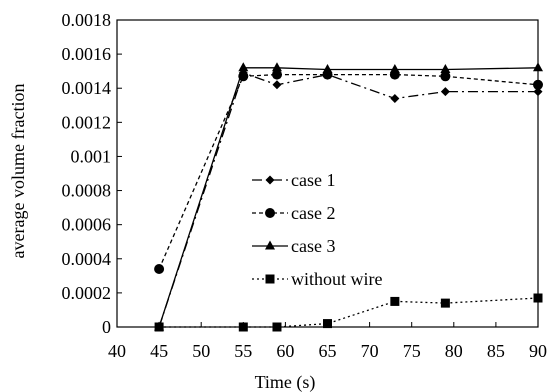 The height and width of the screenshot is (392, 547). What do you see at coordinates (285, 382) in the screenshot?
I see `x-axis-title: Time (s)` at bounding box center [285, 382].